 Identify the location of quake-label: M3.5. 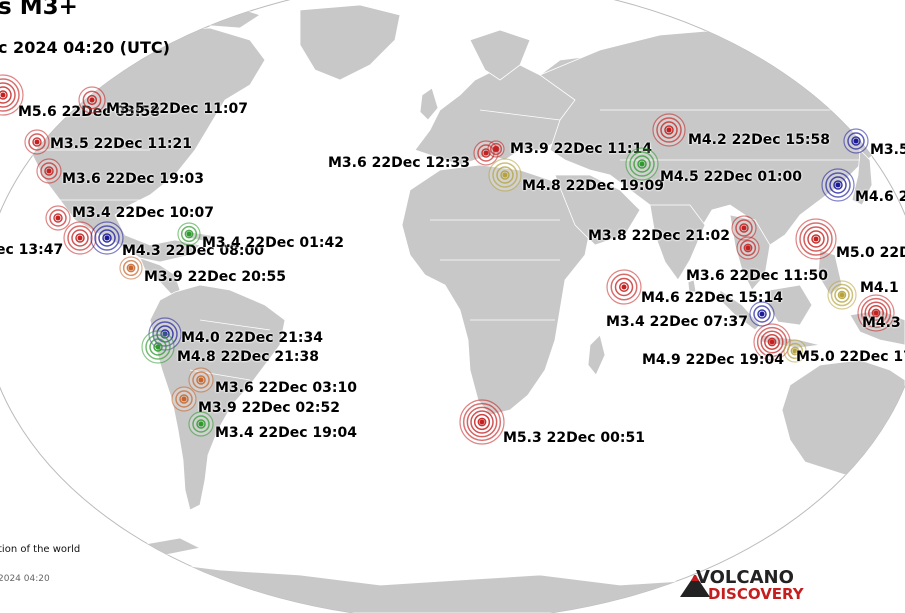
(887, 150).